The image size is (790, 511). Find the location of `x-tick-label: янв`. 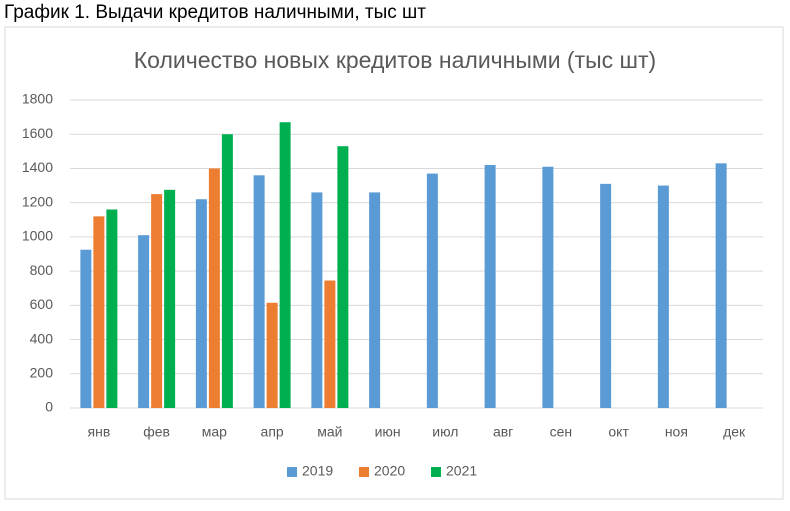

x-tick-label: янв is located at coordinates (99, 432).